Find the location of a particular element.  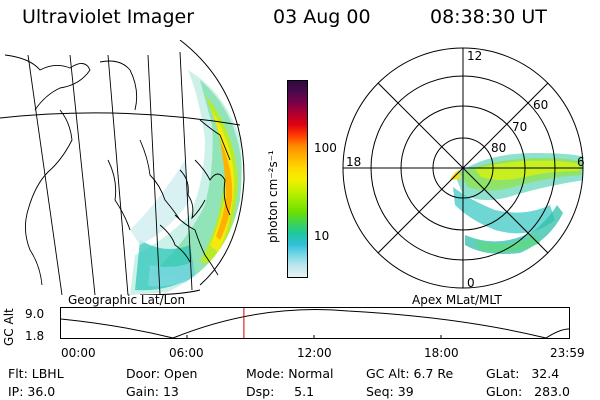

colorbar-gradient is located at coordinates (297, 179).